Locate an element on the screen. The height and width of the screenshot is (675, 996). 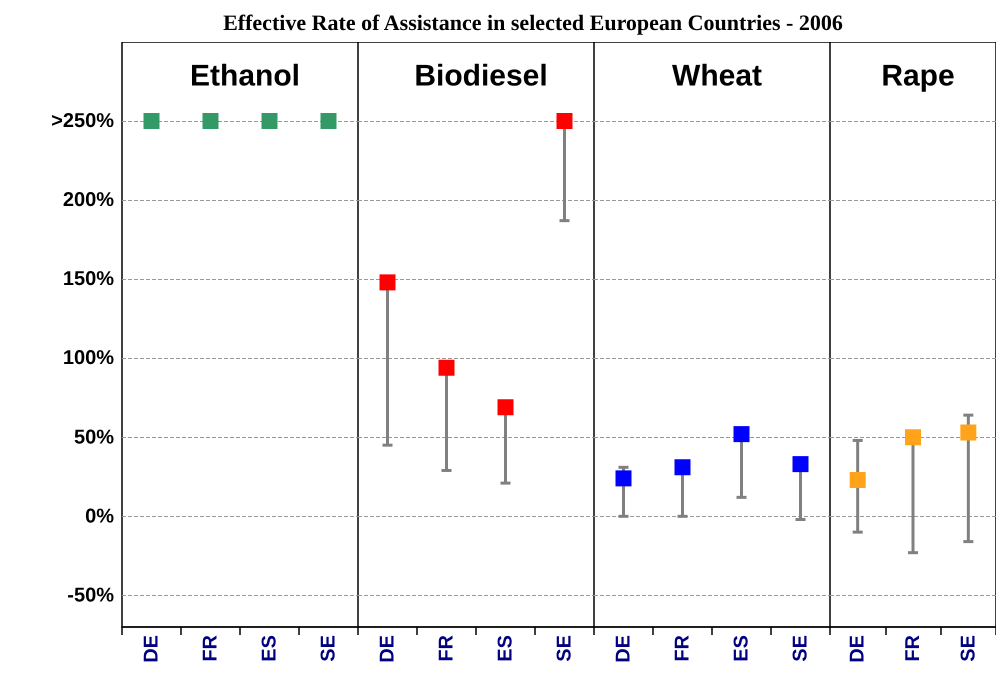
y-tick-label: 50% is located at coordinates (94, 437).